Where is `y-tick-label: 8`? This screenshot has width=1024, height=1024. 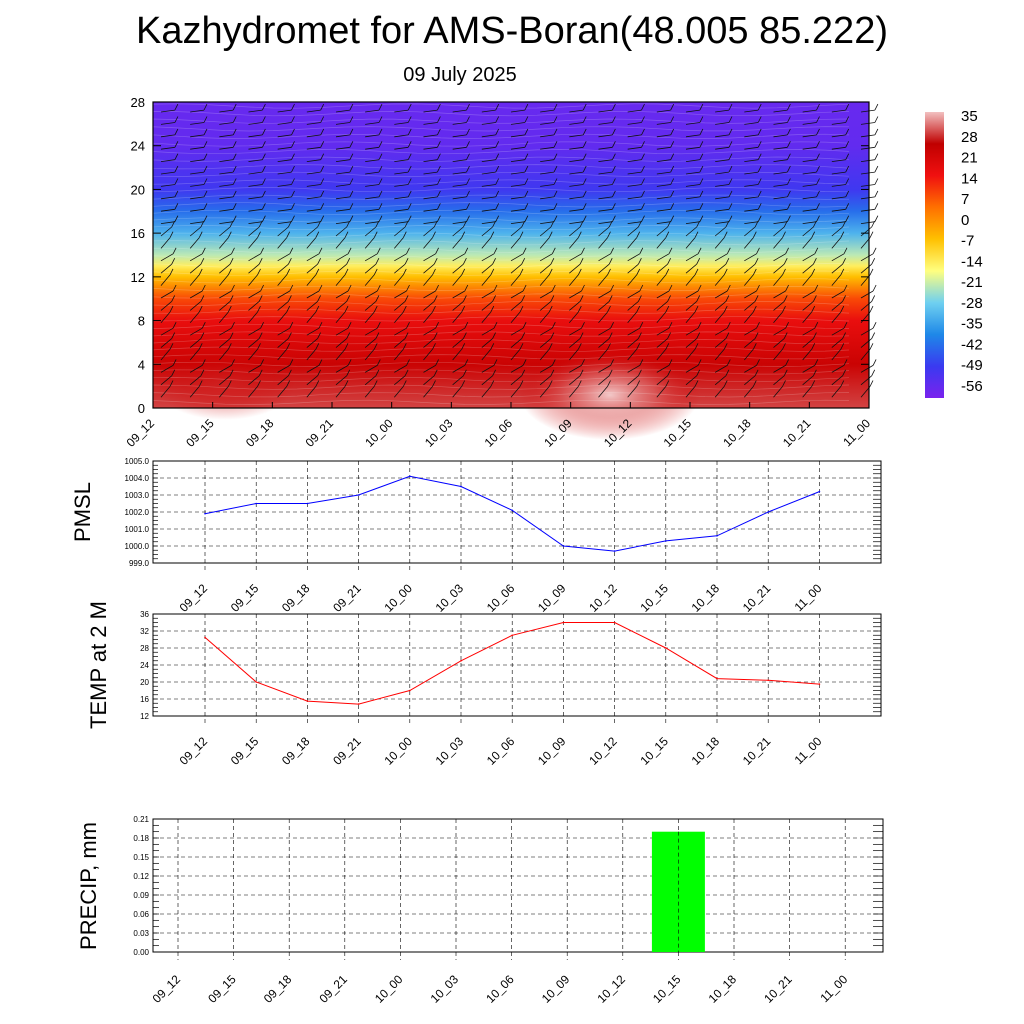
y-tick-label: 8 is located at coordinates (141, 321).